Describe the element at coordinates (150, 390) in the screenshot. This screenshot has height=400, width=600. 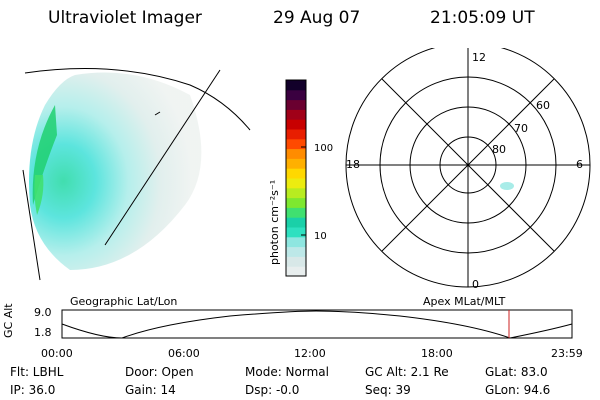
I see `info-gain: Gain: 14` at that location.